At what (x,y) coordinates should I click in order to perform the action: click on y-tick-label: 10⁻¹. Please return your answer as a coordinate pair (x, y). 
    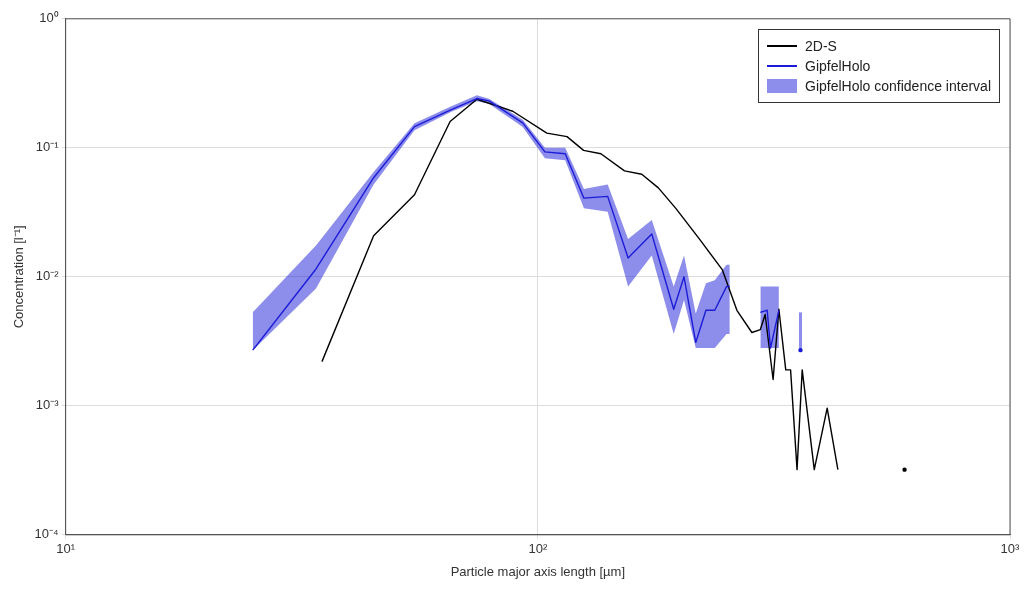
    Looking at the image, I should click on (47, 147).